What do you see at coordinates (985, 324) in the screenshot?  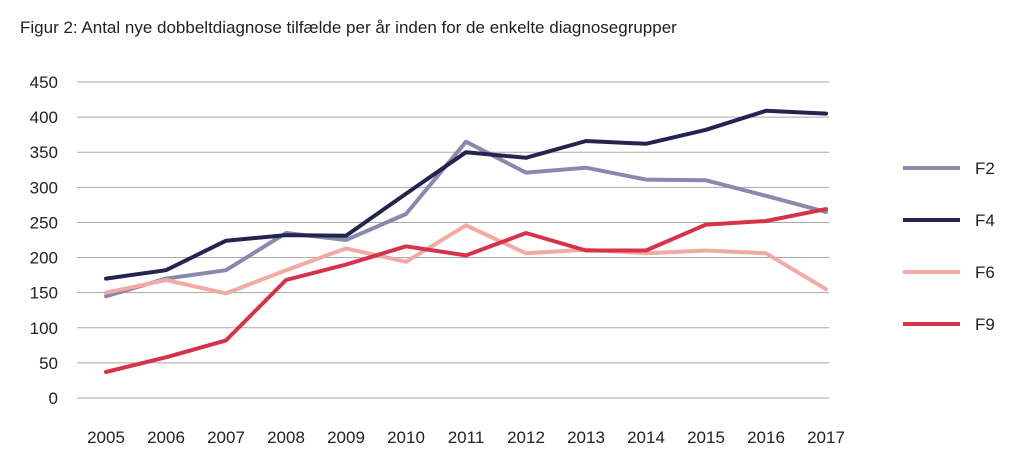 I see `legend-label-f9: F9` at bounding box center [985, 324].